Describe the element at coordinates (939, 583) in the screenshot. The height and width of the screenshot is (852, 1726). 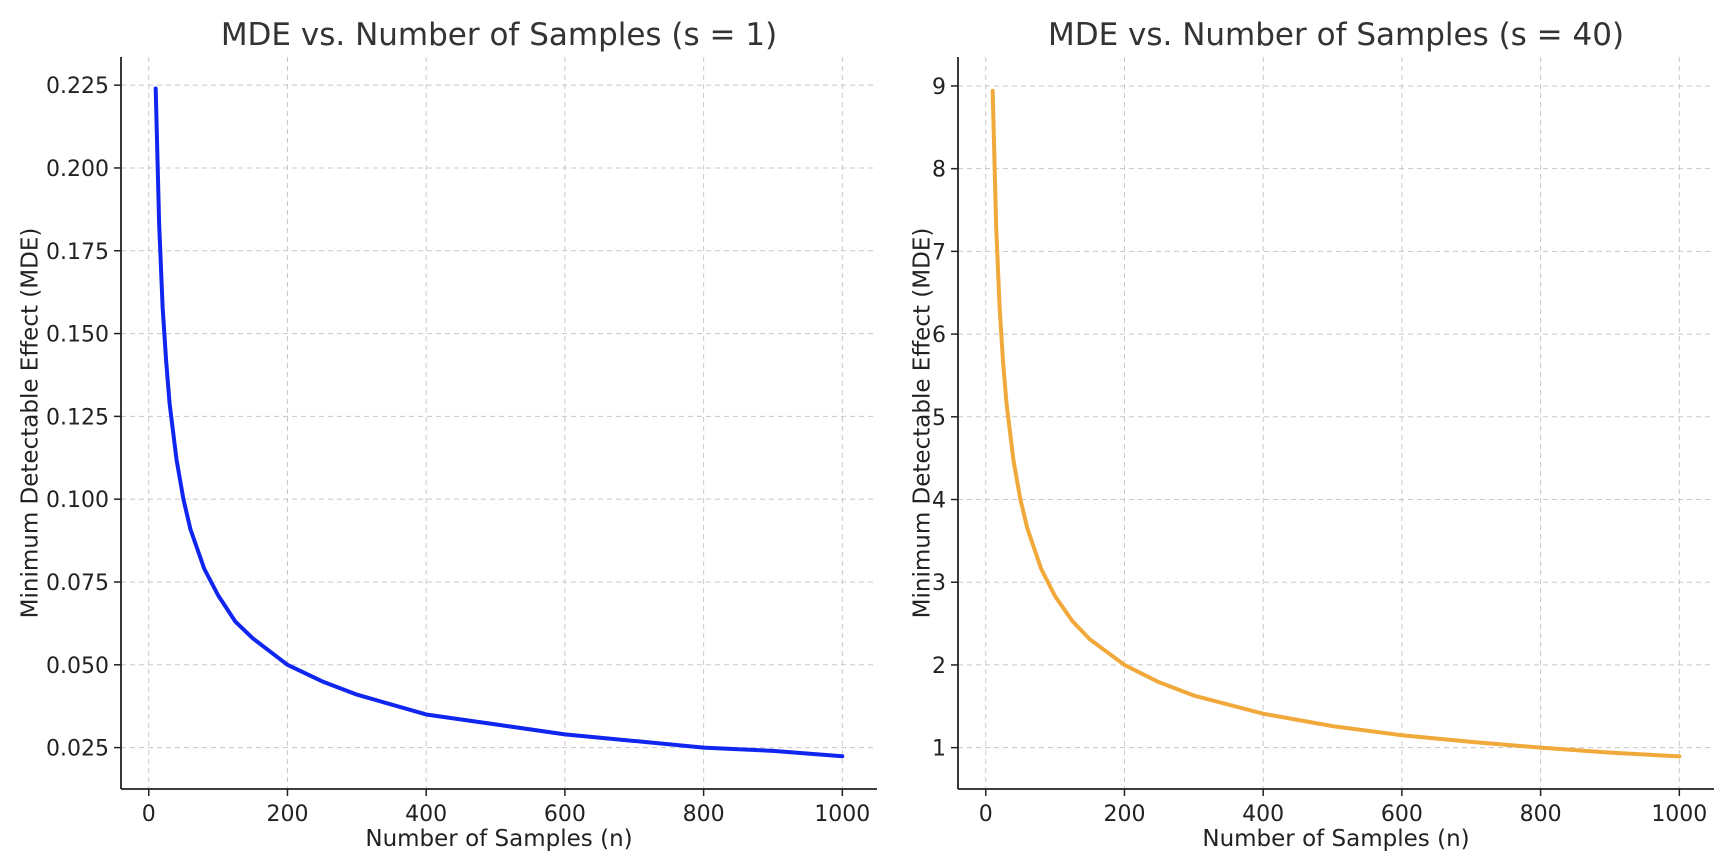
I see `y-tick-label: 3` at that location.